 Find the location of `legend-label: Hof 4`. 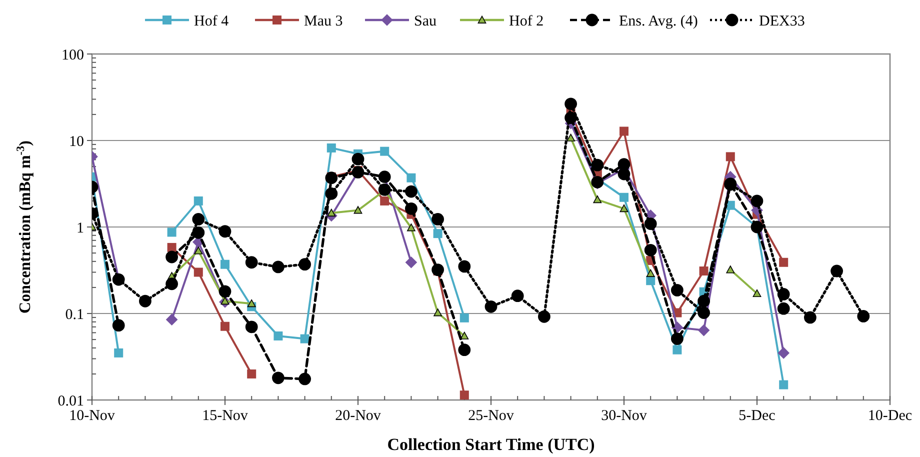

legend-label: Hof 4 is located at coordinates (212, 21).